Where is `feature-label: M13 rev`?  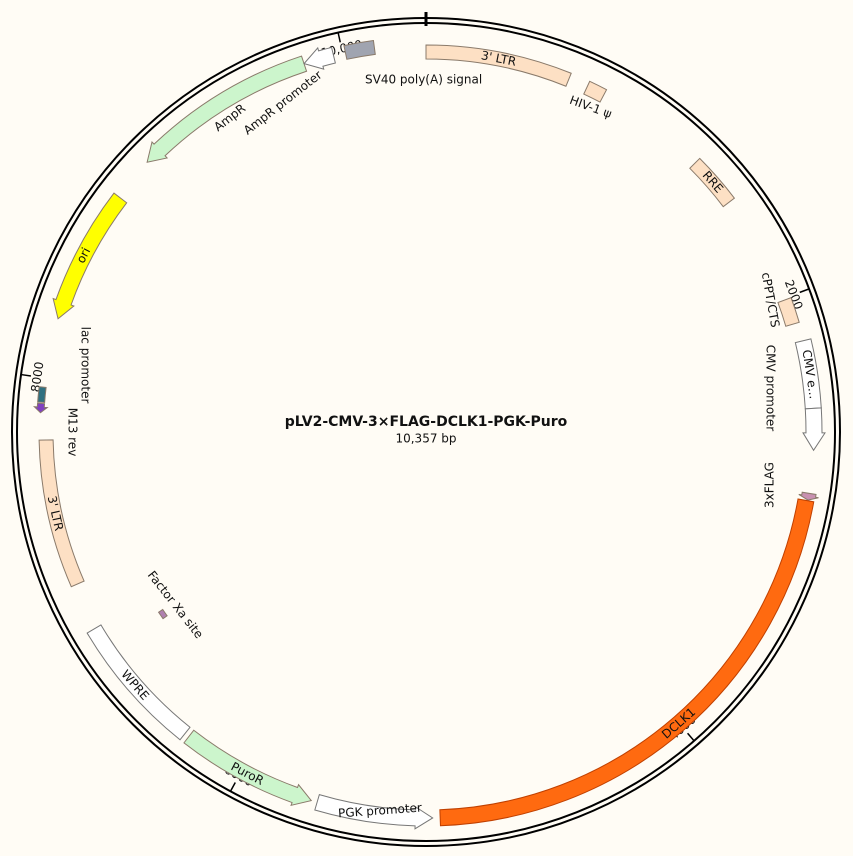
feature-label: M13 rev is located at coordinates (73, 432).